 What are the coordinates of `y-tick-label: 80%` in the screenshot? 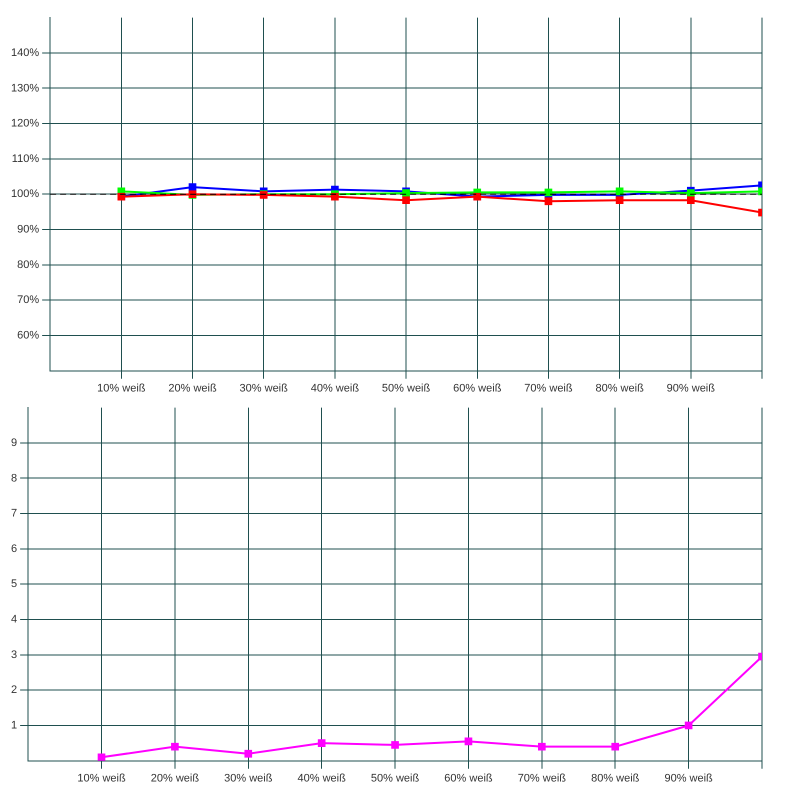 It's located at (28, 264).